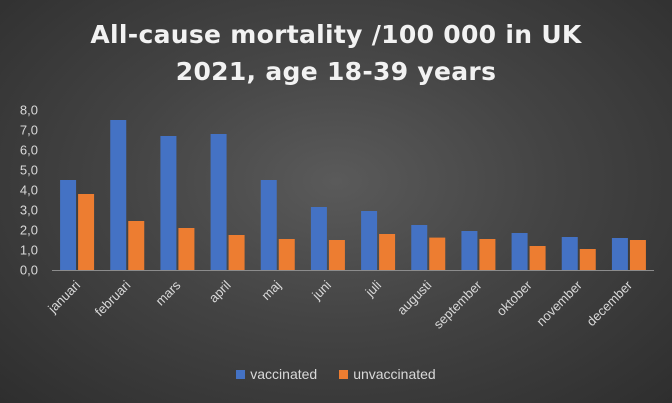 Image resolution: width=672 pixels, height=403 pixels. Describe the element at coordinates (619, 254) in the screenshot. I see `bar-vaccinated-december` at that location.